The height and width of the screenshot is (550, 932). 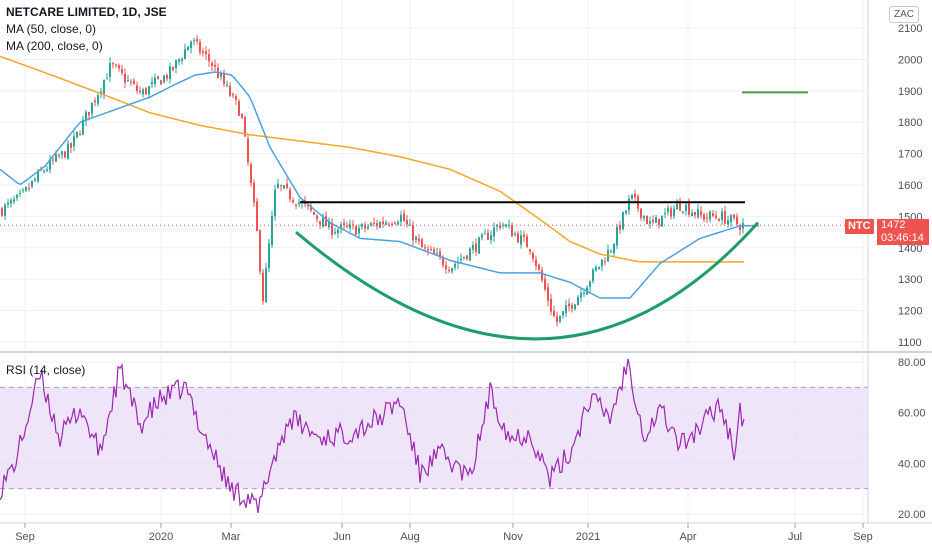 What do you see at coordinates (910, 280) in the screenshot?
I see `price-tick-label: 1300` at bounding box center [910, 280].